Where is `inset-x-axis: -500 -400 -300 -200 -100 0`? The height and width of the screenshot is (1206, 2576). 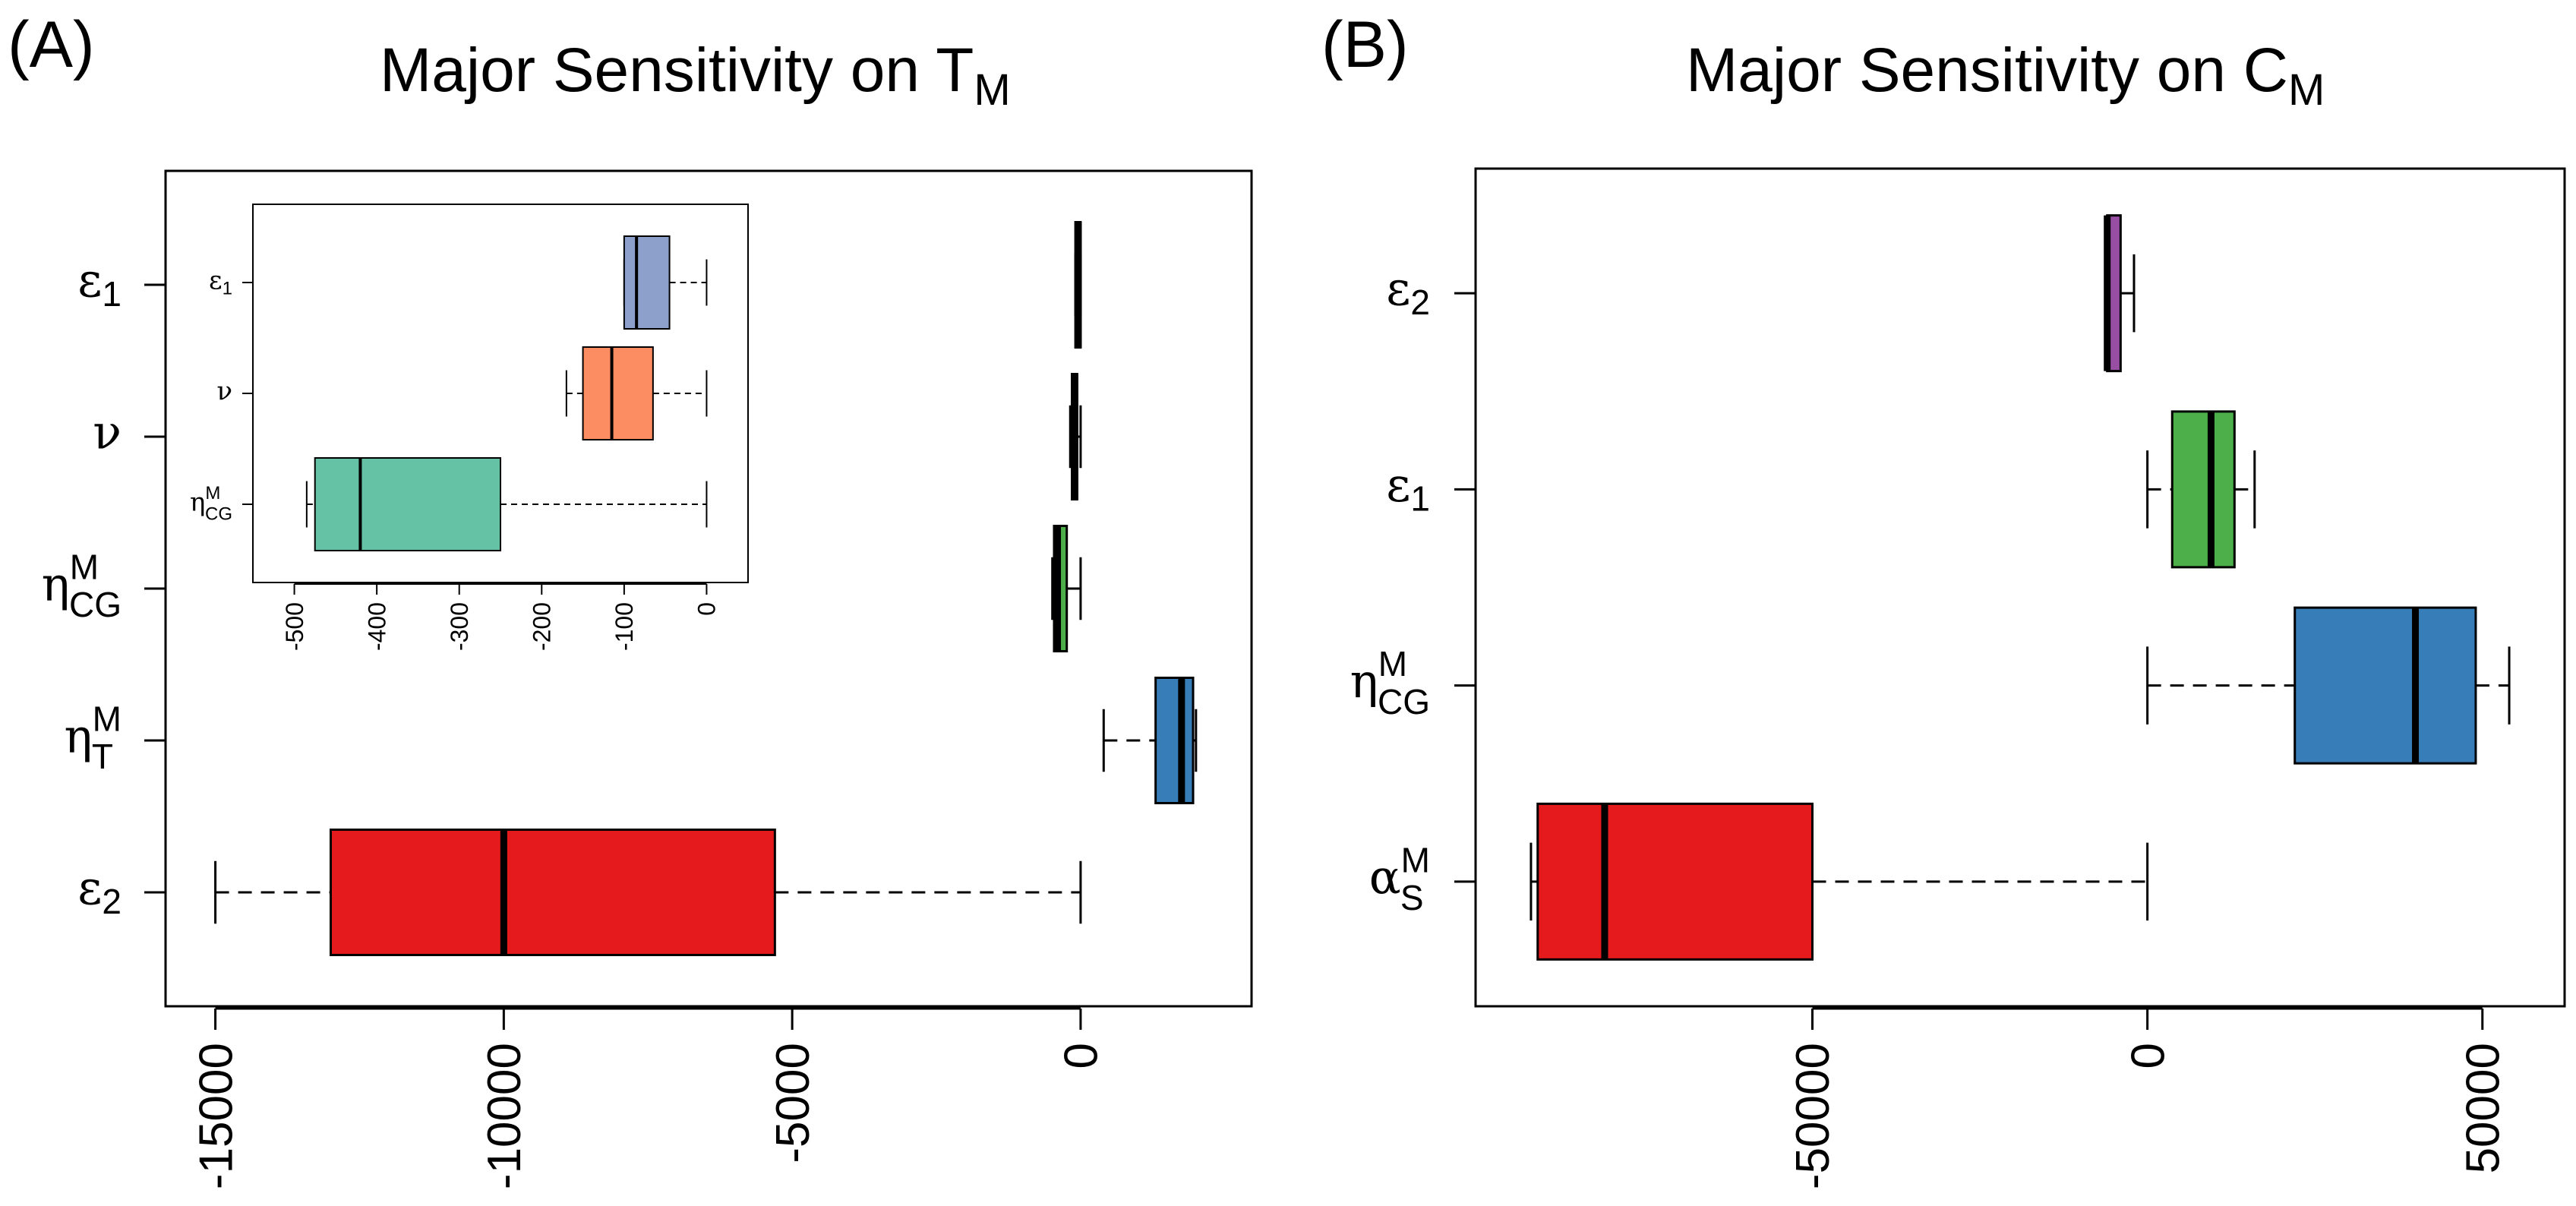
inset-x-axis: -500 -400 -300 -200 -100 0 is located at coordinates (501, 617).